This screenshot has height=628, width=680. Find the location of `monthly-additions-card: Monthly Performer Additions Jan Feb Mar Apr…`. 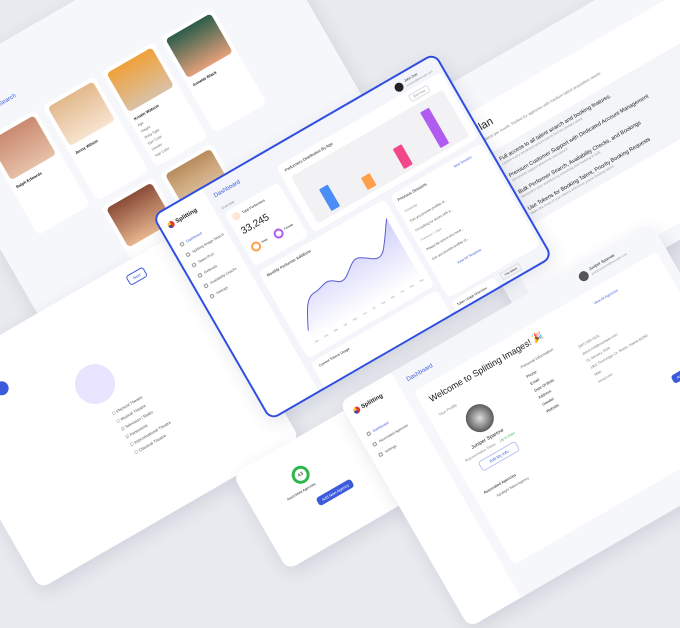

monthly-additions-card: Monthly Performer Additions Jan Feb Mar Apr… is located at coordinates (346, 278).